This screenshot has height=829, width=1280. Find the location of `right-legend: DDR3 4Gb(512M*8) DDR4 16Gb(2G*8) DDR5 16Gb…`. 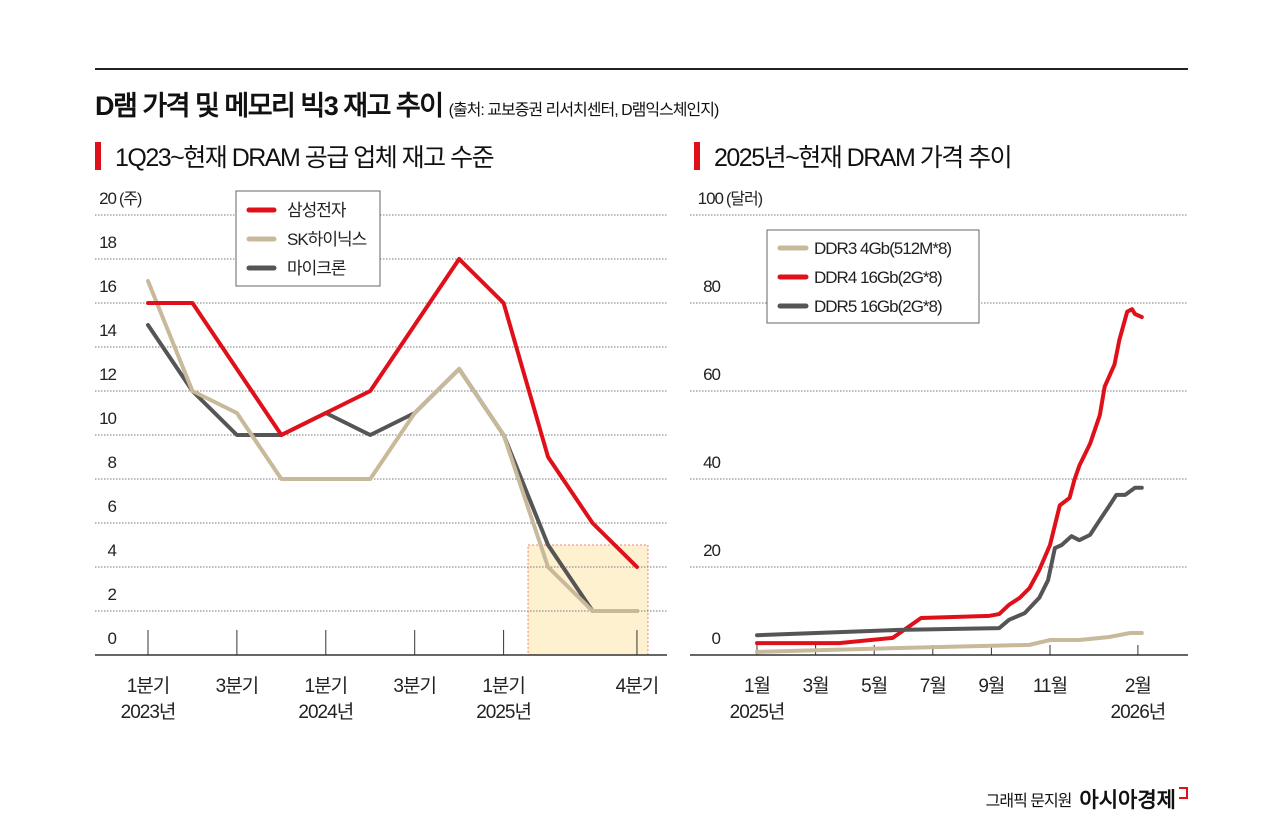

right-legend: DDR3 4Gb(512M*8) DDR4 16Gb(2G*8) DDR5 16Gb… is located at coordinates (873, 276).